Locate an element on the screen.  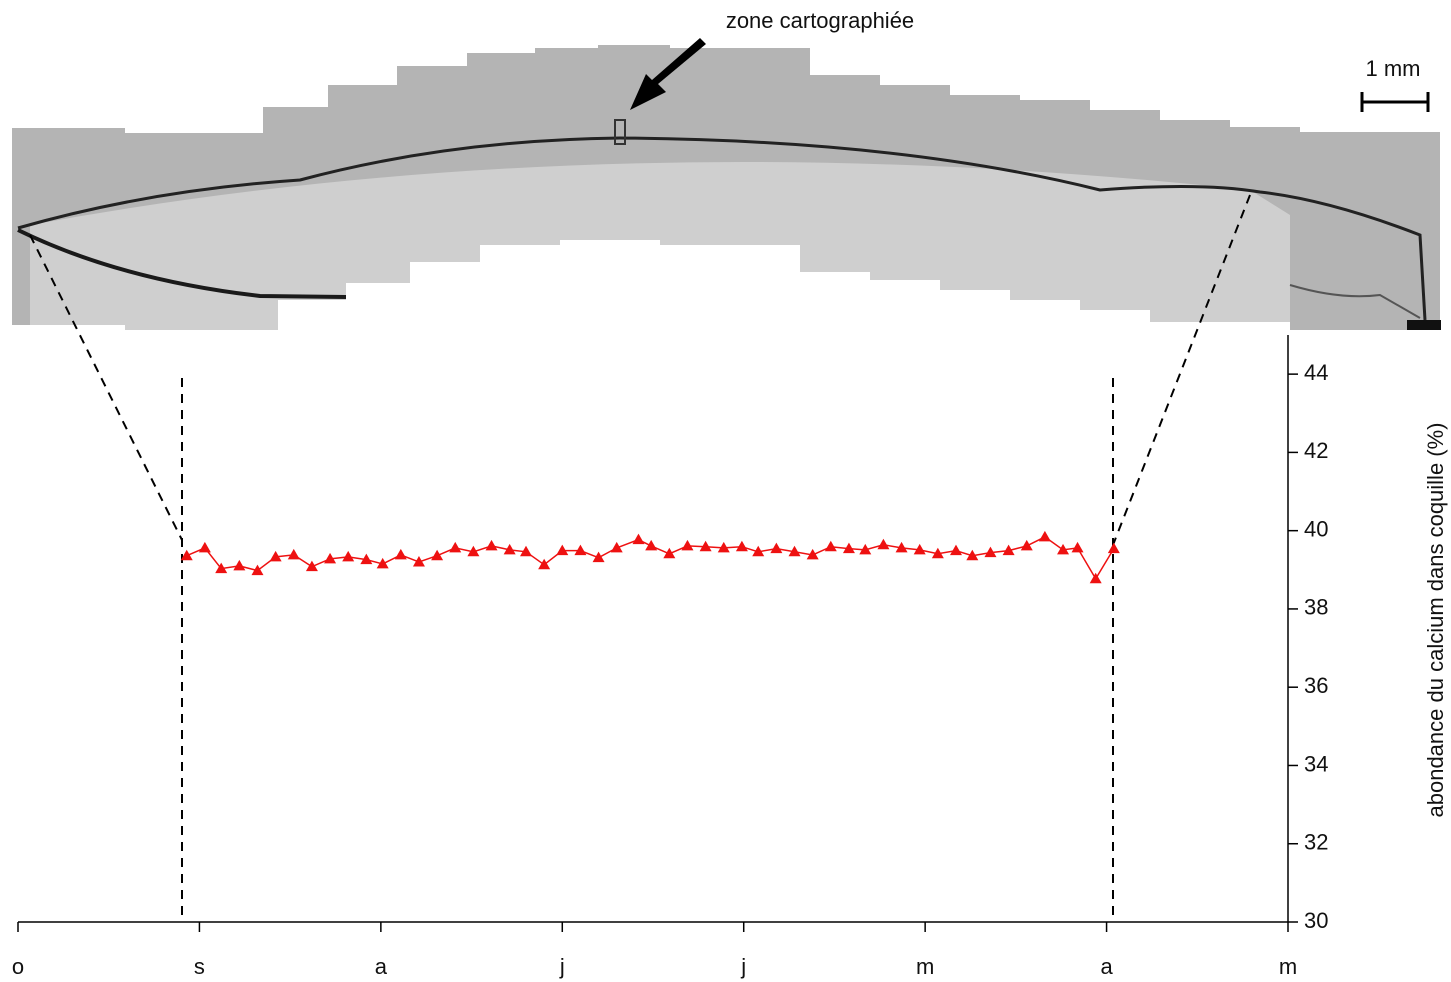
arrow is located at coordinates (668, 74).